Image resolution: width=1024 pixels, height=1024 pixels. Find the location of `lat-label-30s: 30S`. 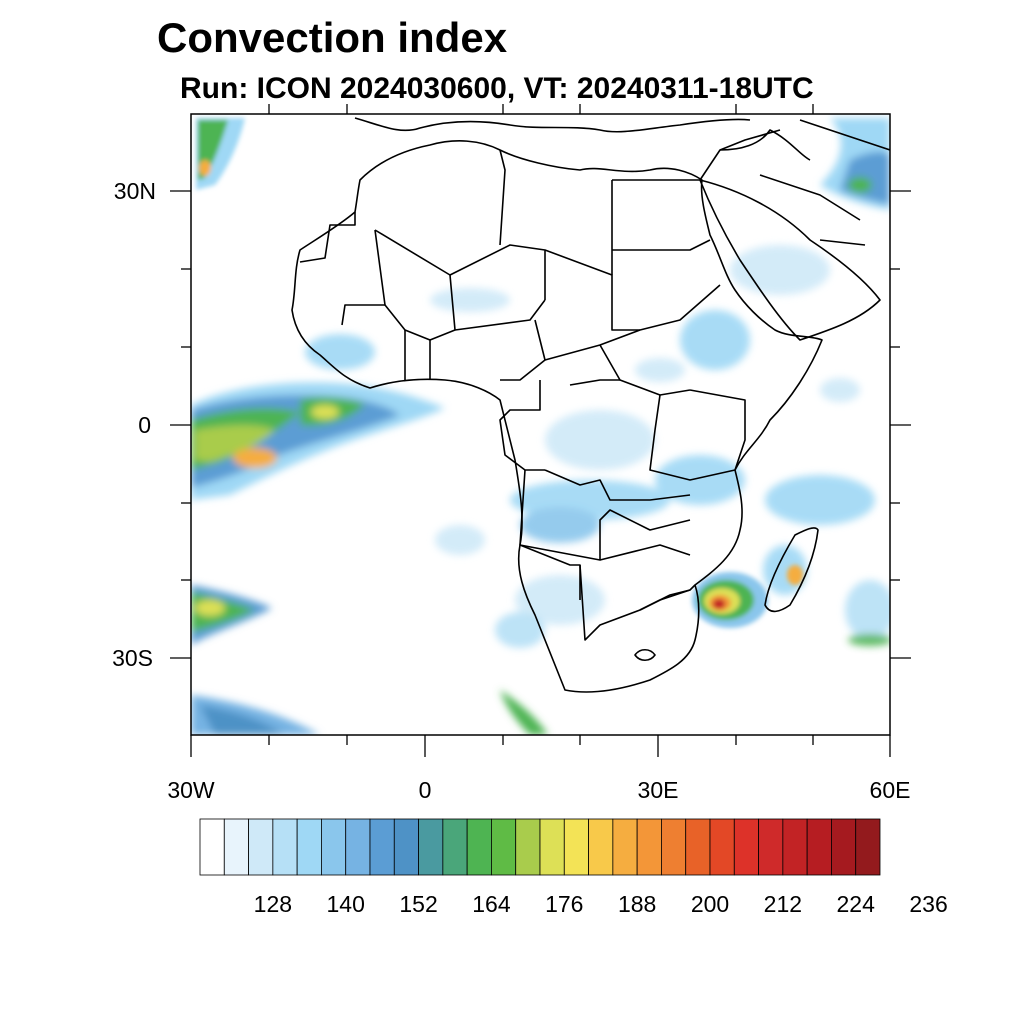

lat-label-30s: 30S is located at coordinates (132, 658).